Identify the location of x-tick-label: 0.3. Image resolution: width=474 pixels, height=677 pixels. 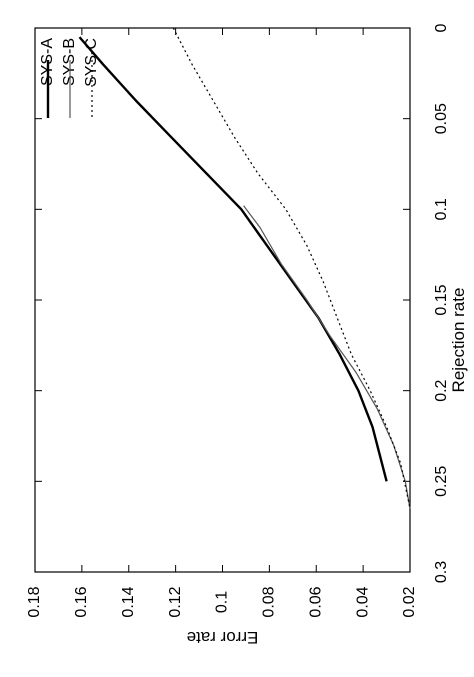
(441, 572).